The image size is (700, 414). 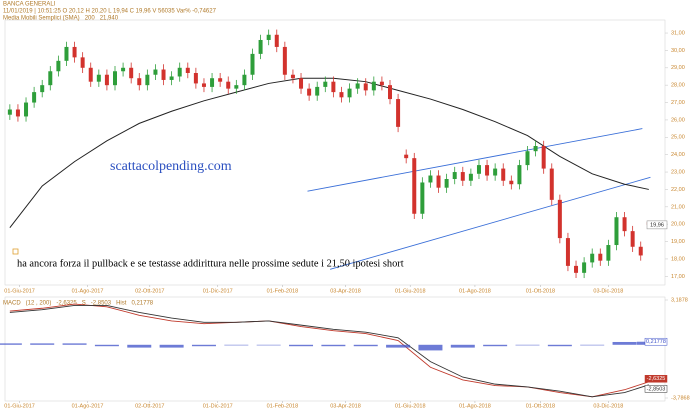 What do you see at coordinates (678, 86) in the screenshot?
I see `y-tick-label: 28,00` at bounding box center [678, 86].